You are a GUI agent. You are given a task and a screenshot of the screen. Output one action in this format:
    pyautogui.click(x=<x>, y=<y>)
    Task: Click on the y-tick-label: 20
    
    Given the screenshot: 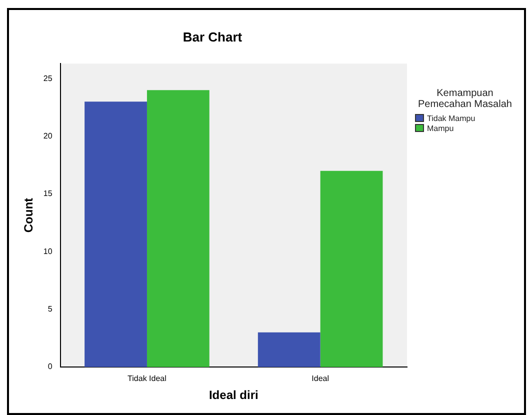 What is the action you would take?
    pyautogui.click(x=48, y=135)
    